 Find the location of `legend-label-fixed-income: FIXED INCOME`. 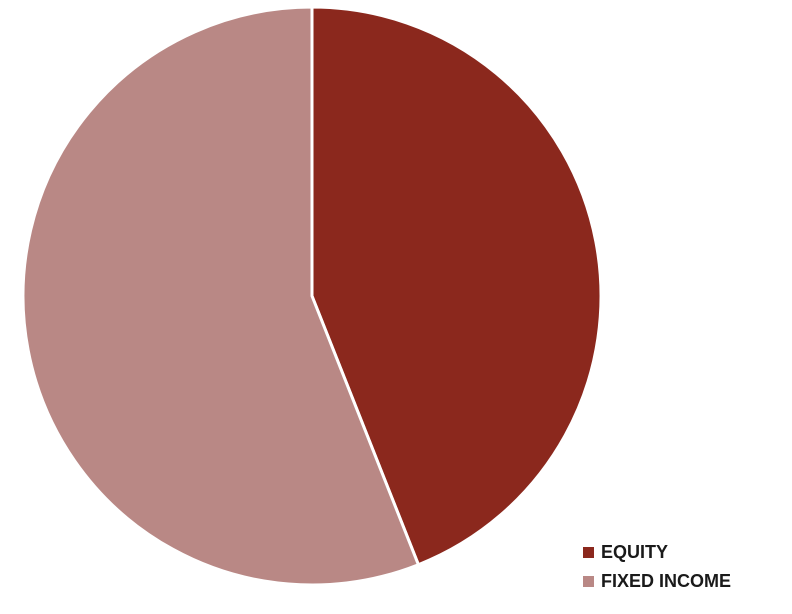

legend-label-fixed-income: FIXED INCOME is located at coordinates (666, 581).